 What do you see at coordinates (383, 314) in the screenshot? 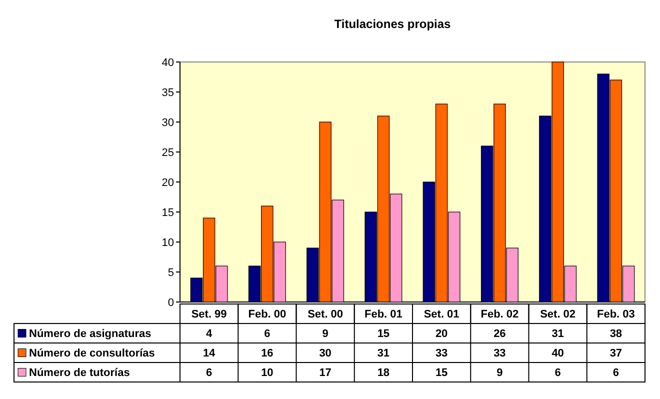
I see `x-tick-label: Feb. 01` at bounding box center [383, 314].